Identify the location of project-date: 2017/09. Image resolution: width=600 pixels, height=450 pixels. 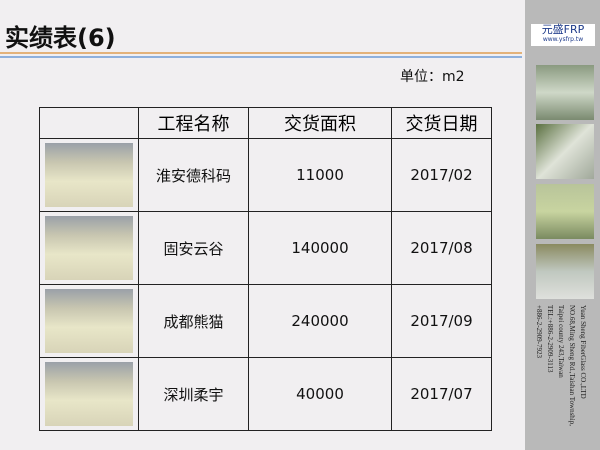
(441, 321).